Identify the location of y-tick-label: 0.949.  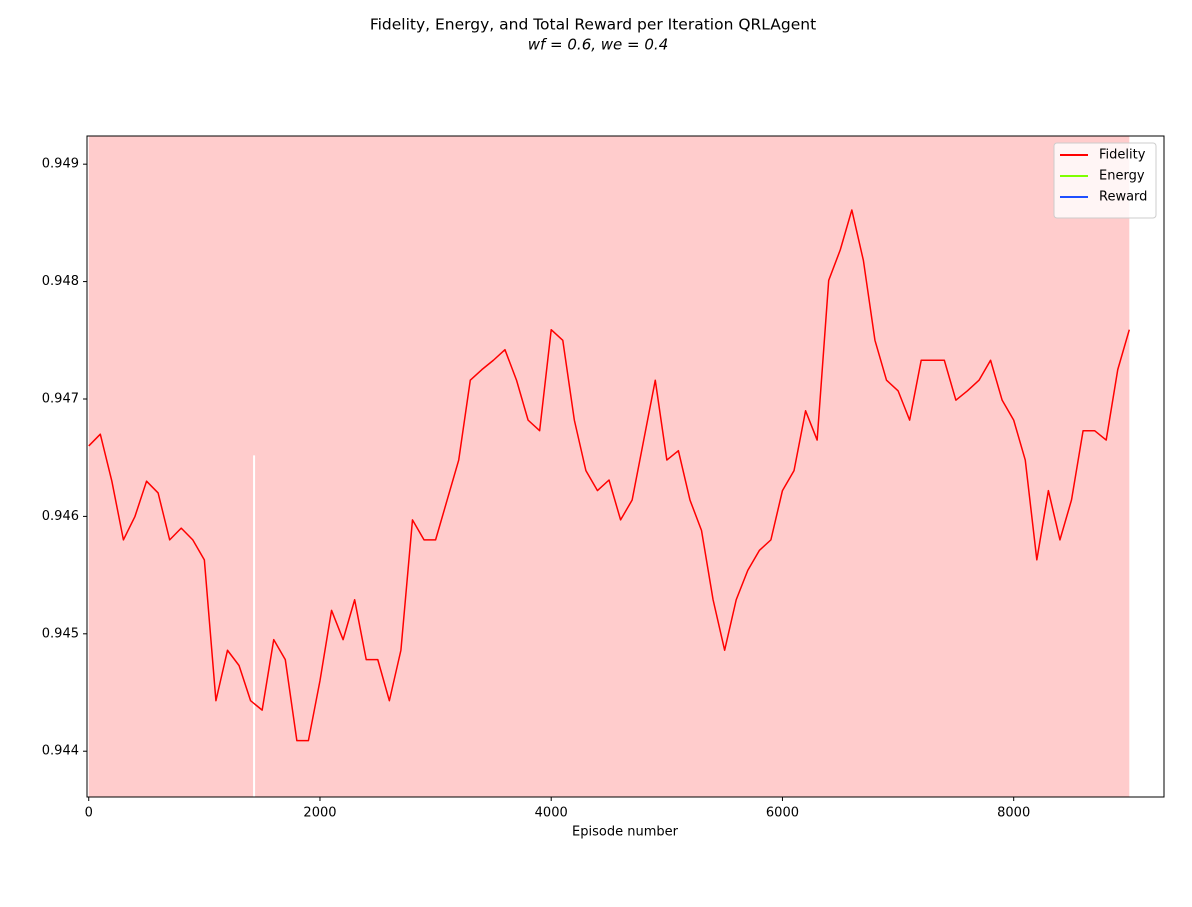
(60, 164).